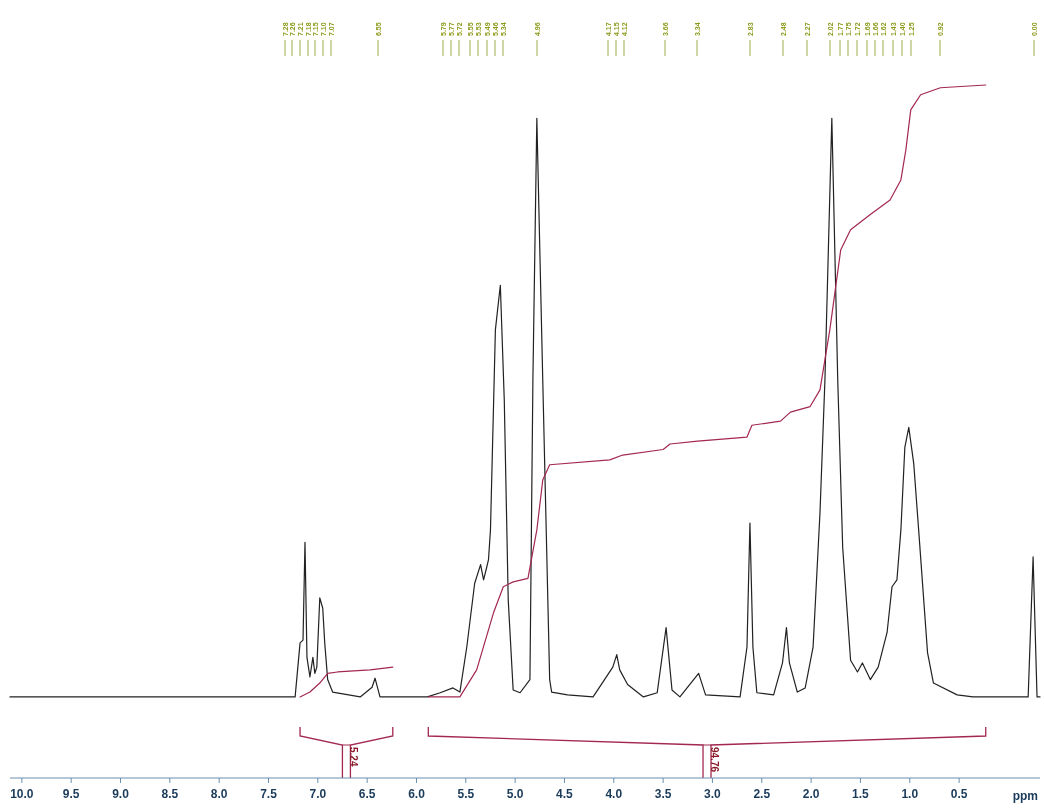 Image resolution: width=1044 pixels, height=809 pixels. I want to click on x-tick-label: 1.0, so click(910, 794).